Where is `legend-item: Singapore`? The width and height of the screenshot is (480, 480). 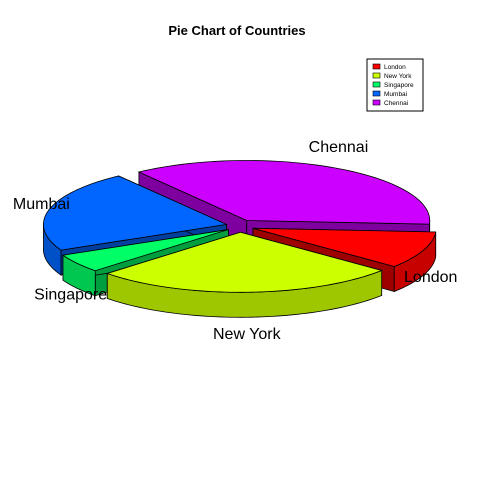
legend-item: Singapore is located at coordinates (393, 85).